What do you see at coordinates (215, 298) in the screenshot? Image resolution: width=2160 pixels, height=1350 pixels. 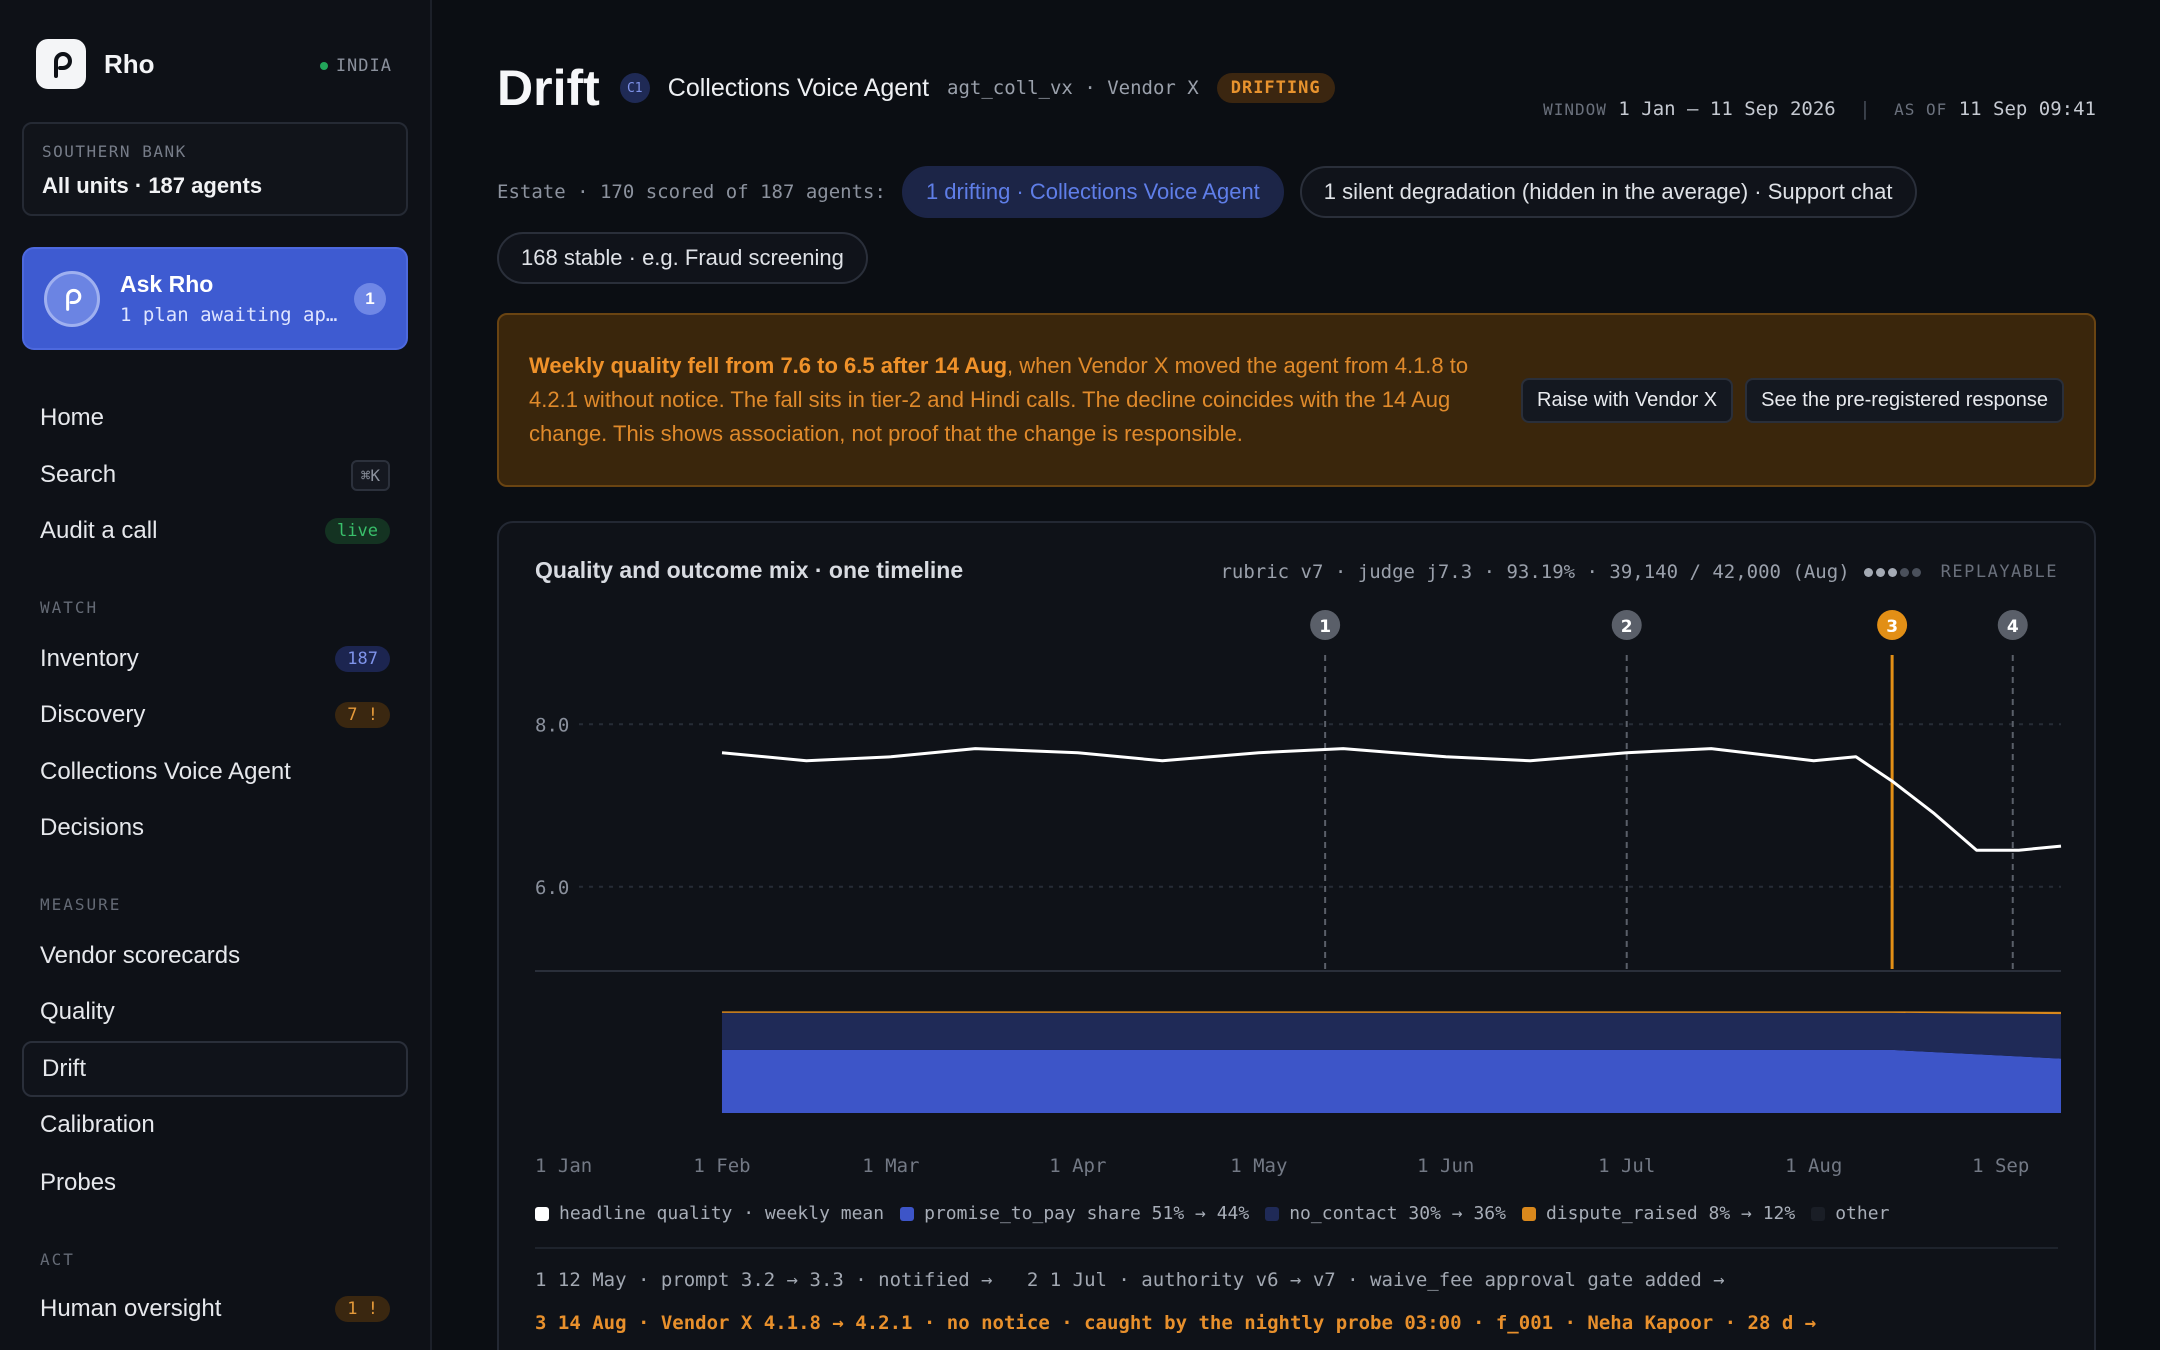 I see `ask-rho-button: Ask Rho 1 plan awaiting approval 1` at bounding box center [215, 298].